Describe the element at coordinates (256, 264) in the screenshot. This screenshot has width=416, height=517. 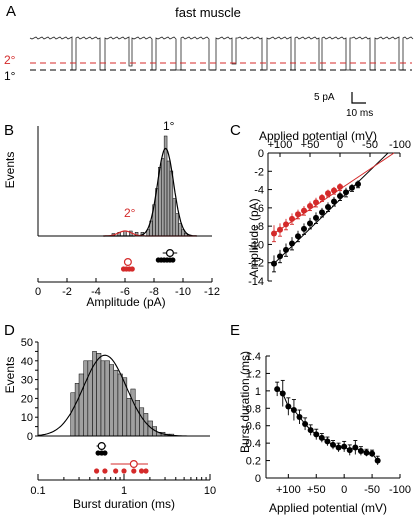
I see `y-tick-label: -12` at that location.